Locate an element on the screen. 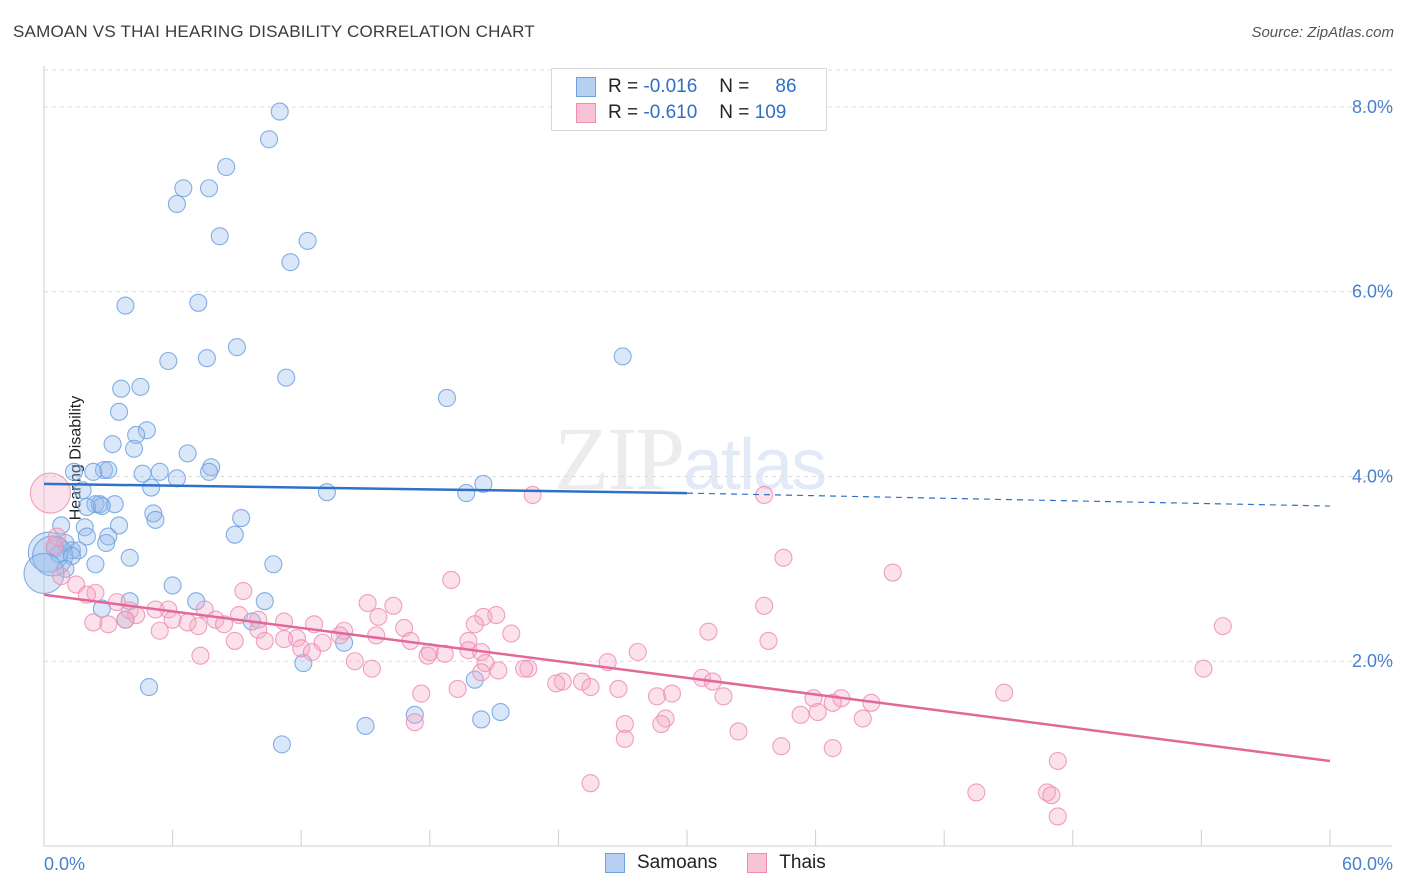 The width and height of the screenshot is (1406, 892). bottom-legend-label-samoans: Samoans is located at coordinates (677, 862).